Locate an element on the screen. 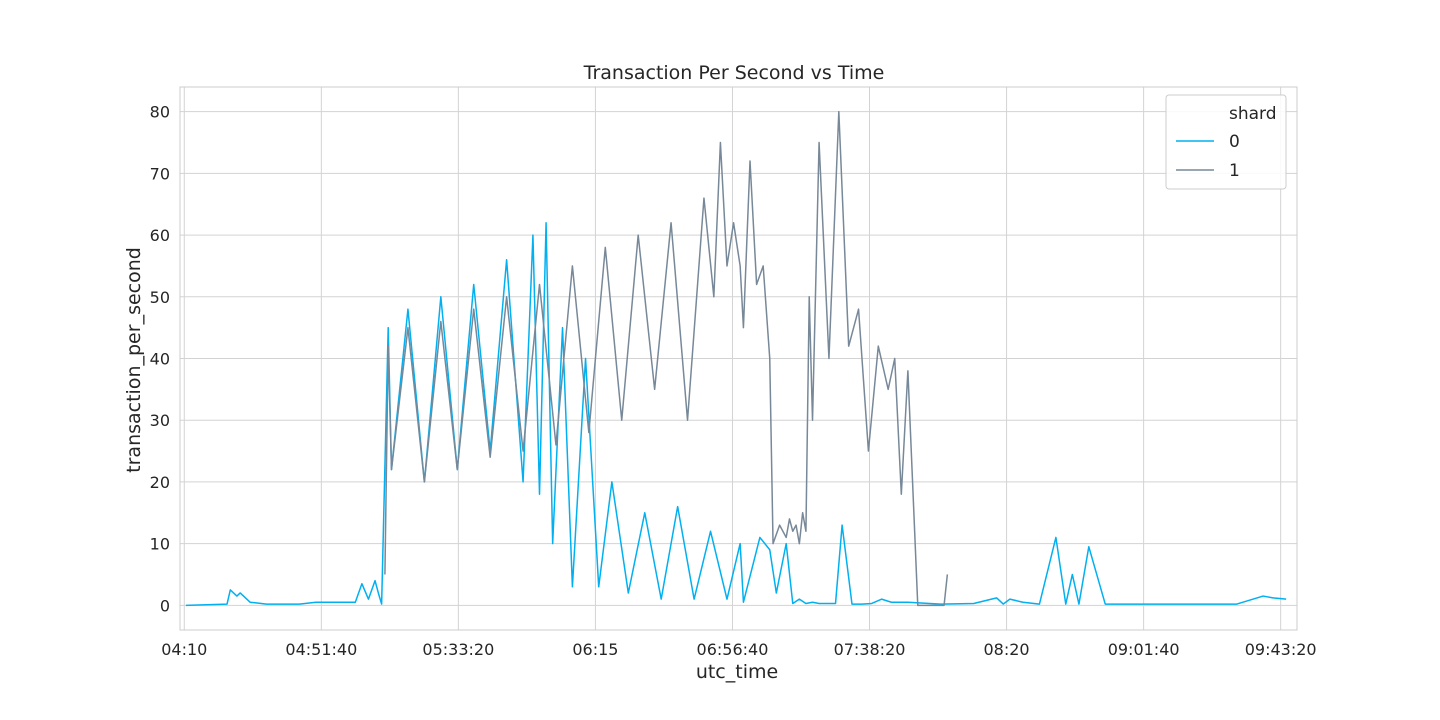  x-tick-label: 09:43:20 is located at coordinates (1281, 649).